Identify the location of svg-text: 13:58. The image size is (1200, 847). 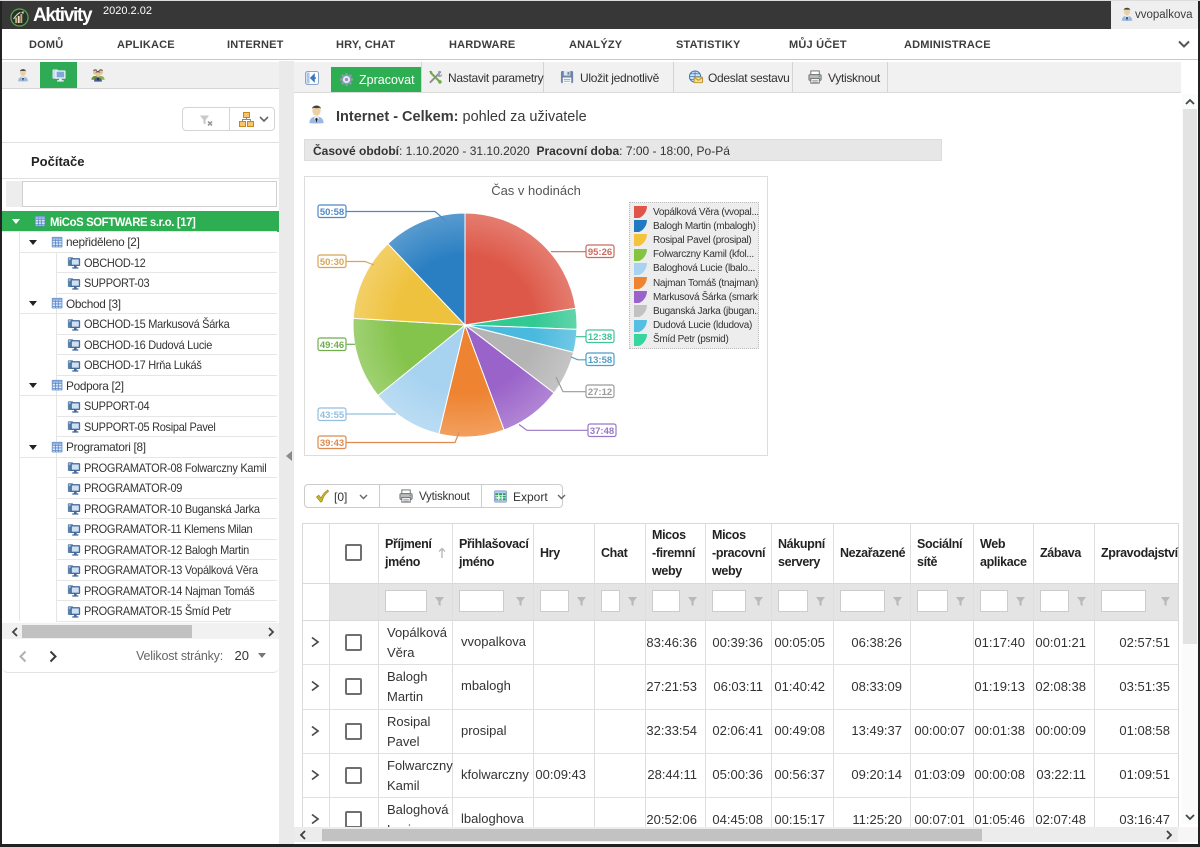
(600, 360).